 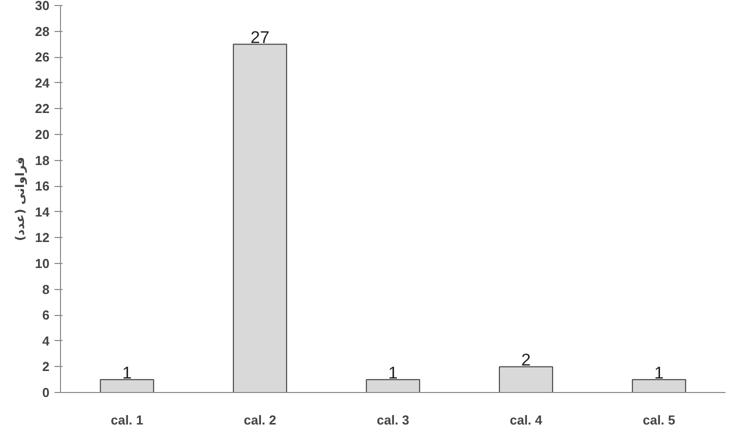 What do you see at coordinates (659, 420) in the screenshot?
I see `x-tick-label: cal. 5` at bounding box center [659, 420].